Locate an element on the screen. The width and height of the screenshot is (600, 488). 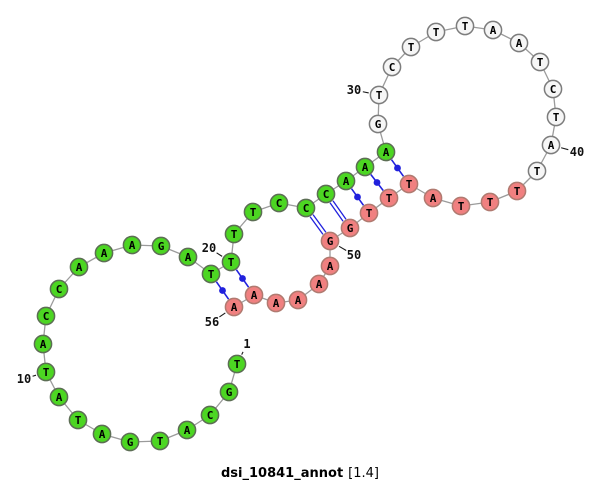
nucleotide-8-T is located at coordinates (78, 420).